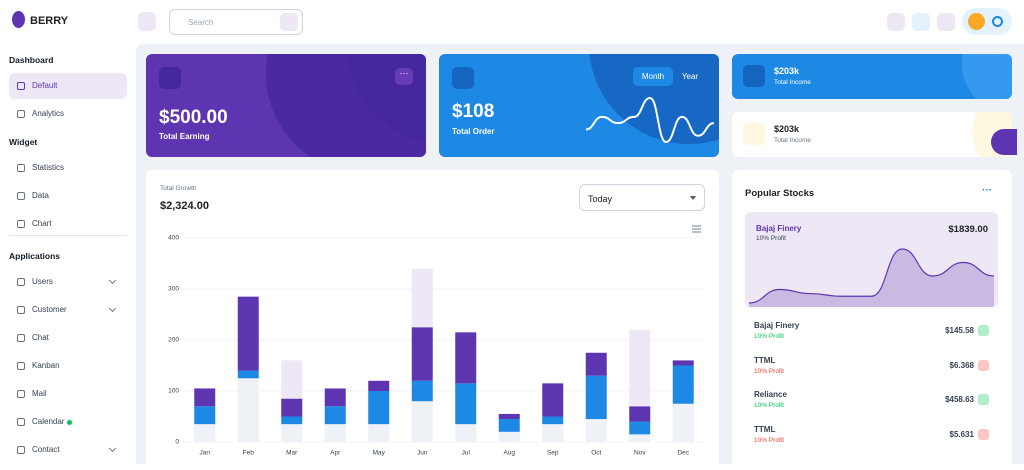  I want to click on period-select: Today, so click(642, 197).